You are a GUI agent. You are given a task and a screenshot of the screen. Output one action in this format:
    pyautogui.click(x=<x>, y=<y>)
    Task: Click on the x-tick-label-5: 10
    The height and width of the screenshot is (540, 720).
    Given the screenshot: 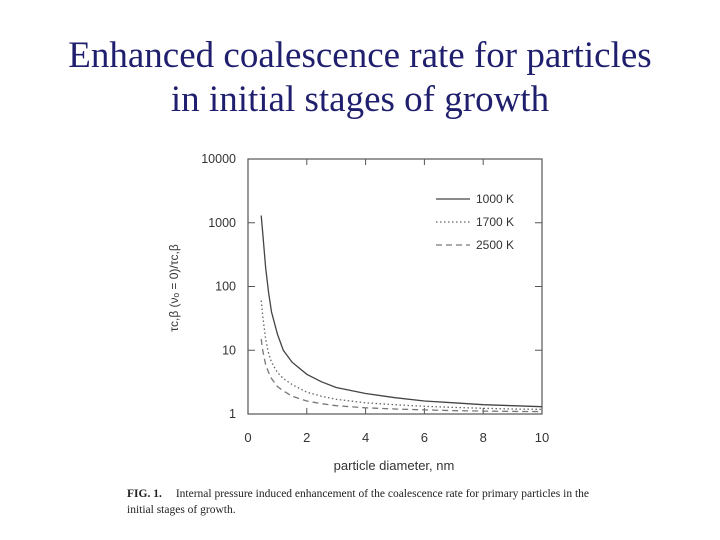 What is the action you would take?
    pyautogui.click(x=542, y=437)
    